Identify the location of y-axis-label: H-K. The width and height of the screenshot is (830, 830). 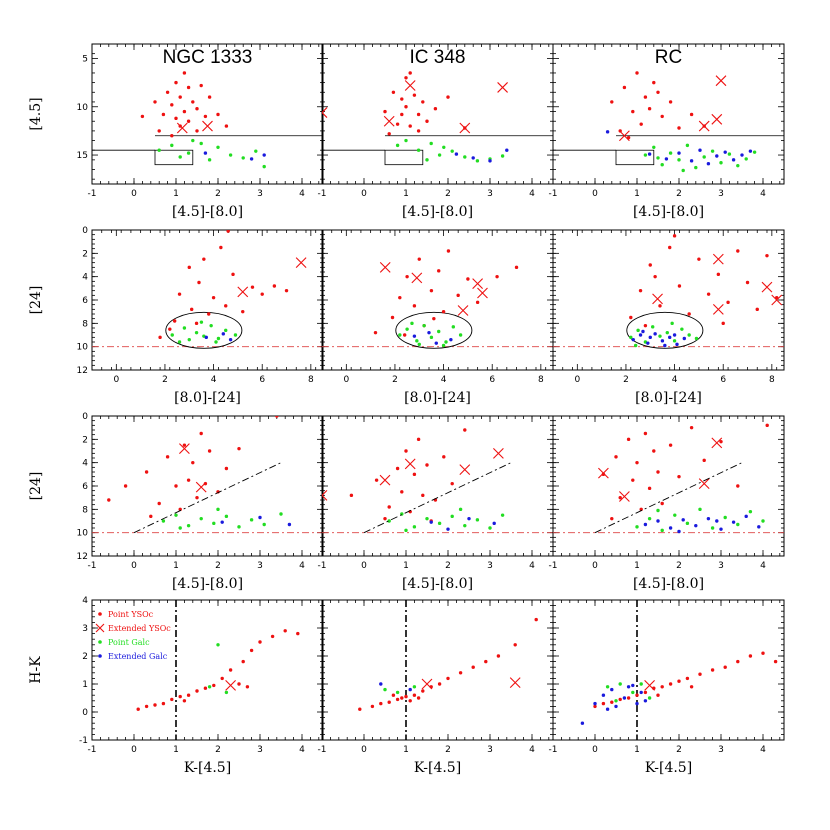
(36, 670).